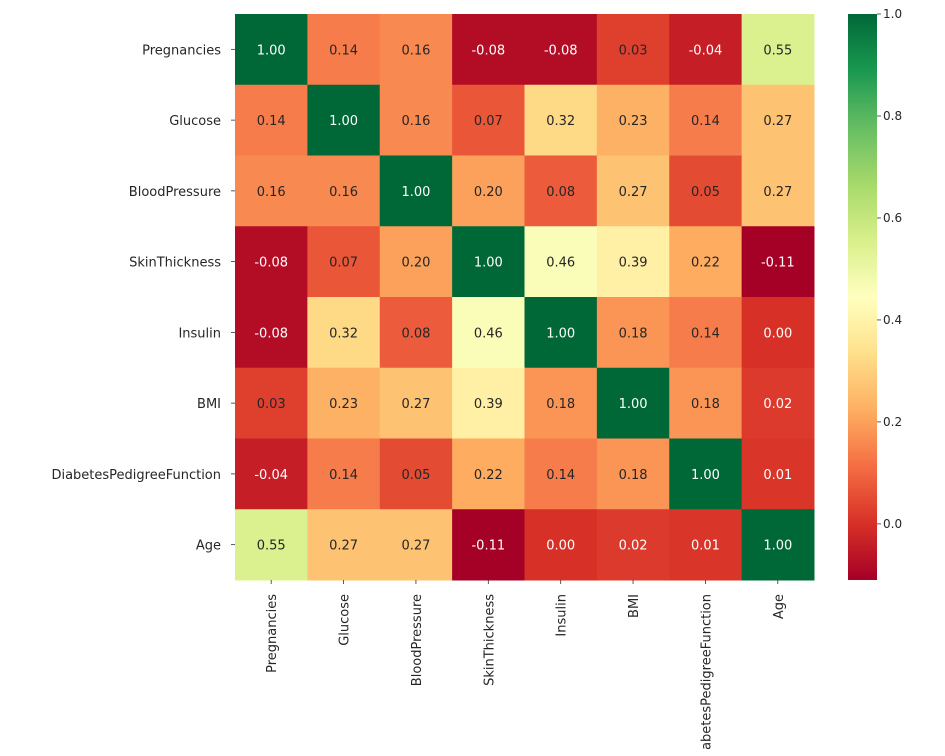  What do you see at coordinates (195, 121) in the screenshot?
I see `row-label: Glucose` at bounding box center [195, 121].